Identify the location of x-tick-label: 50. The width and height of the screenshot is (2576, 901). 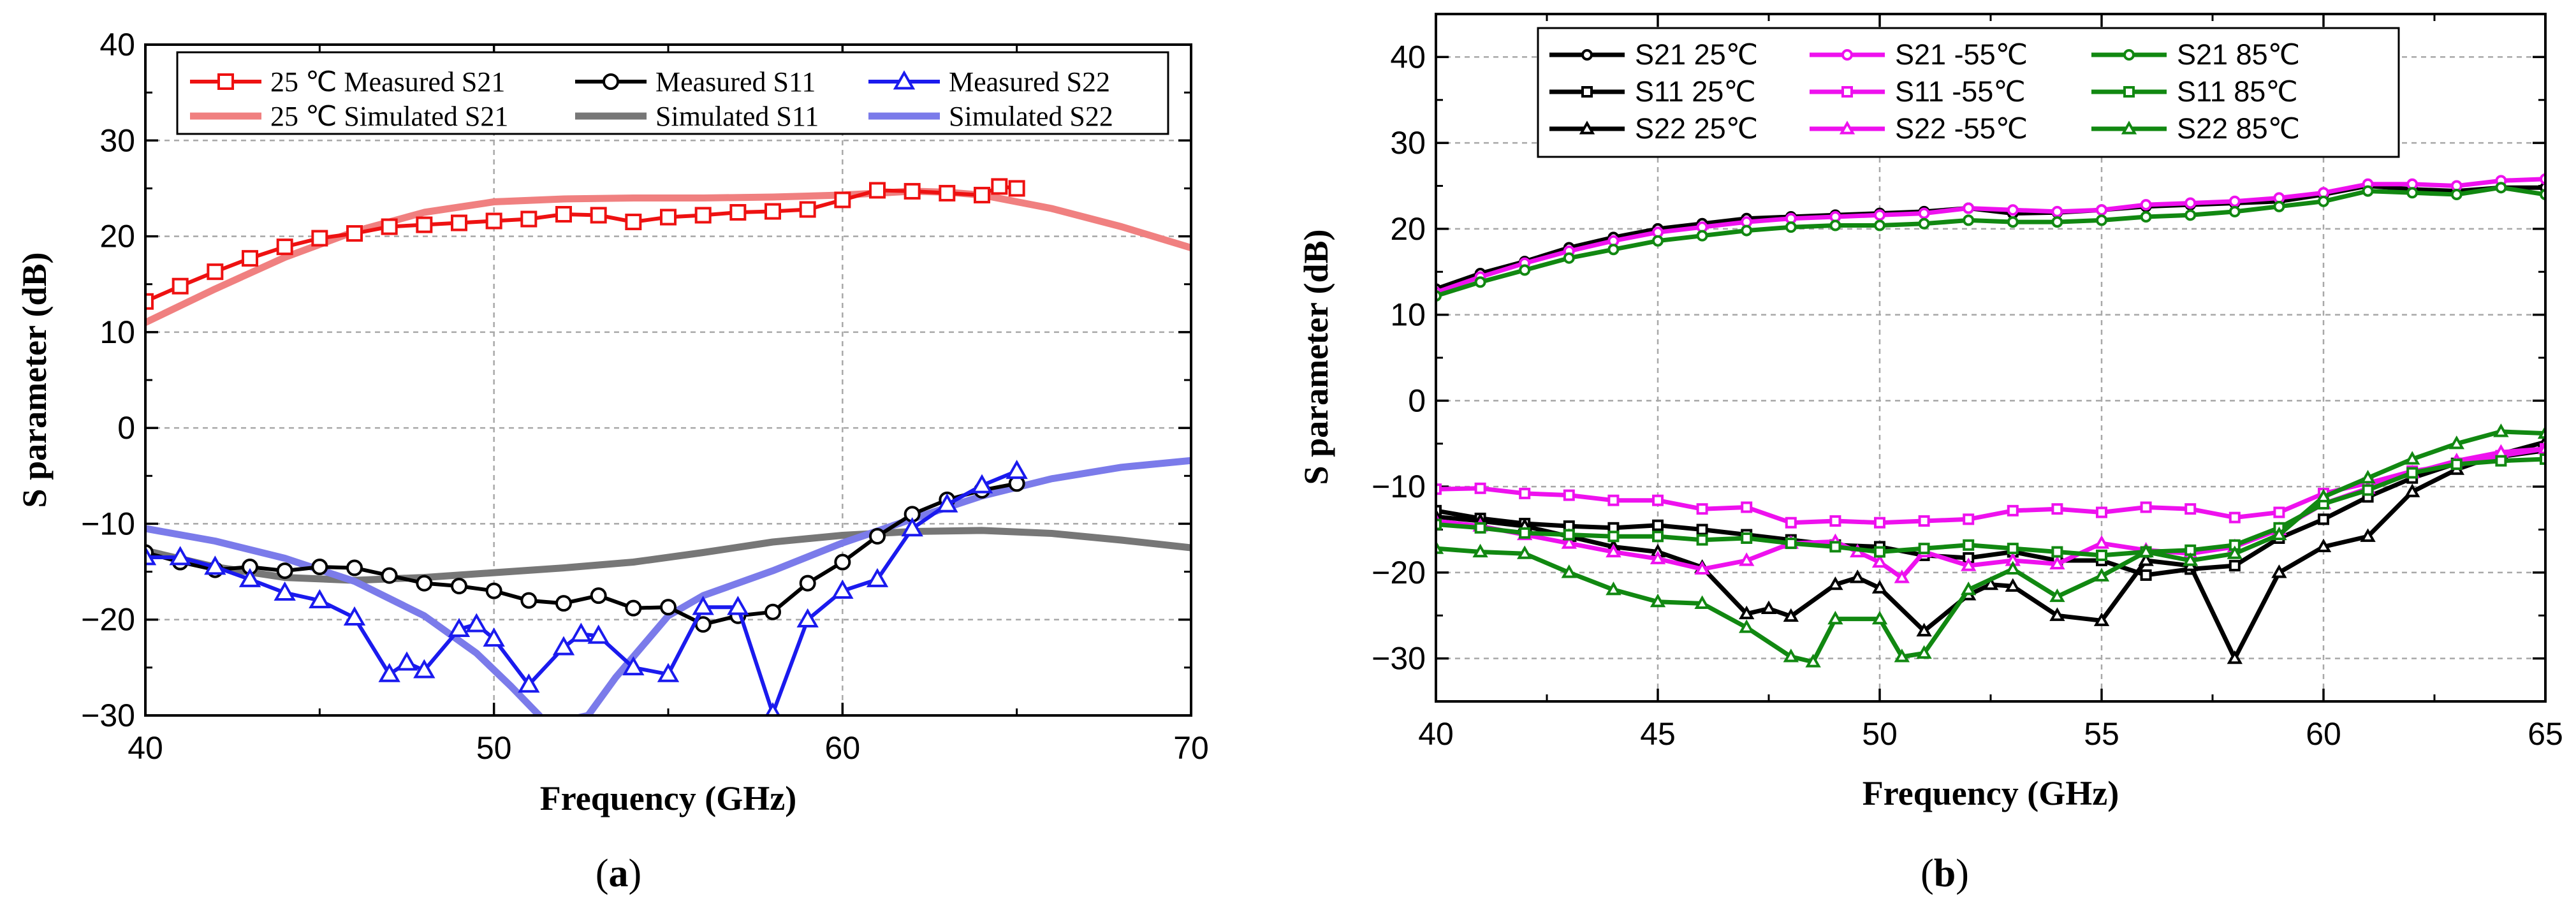
(494, 748).